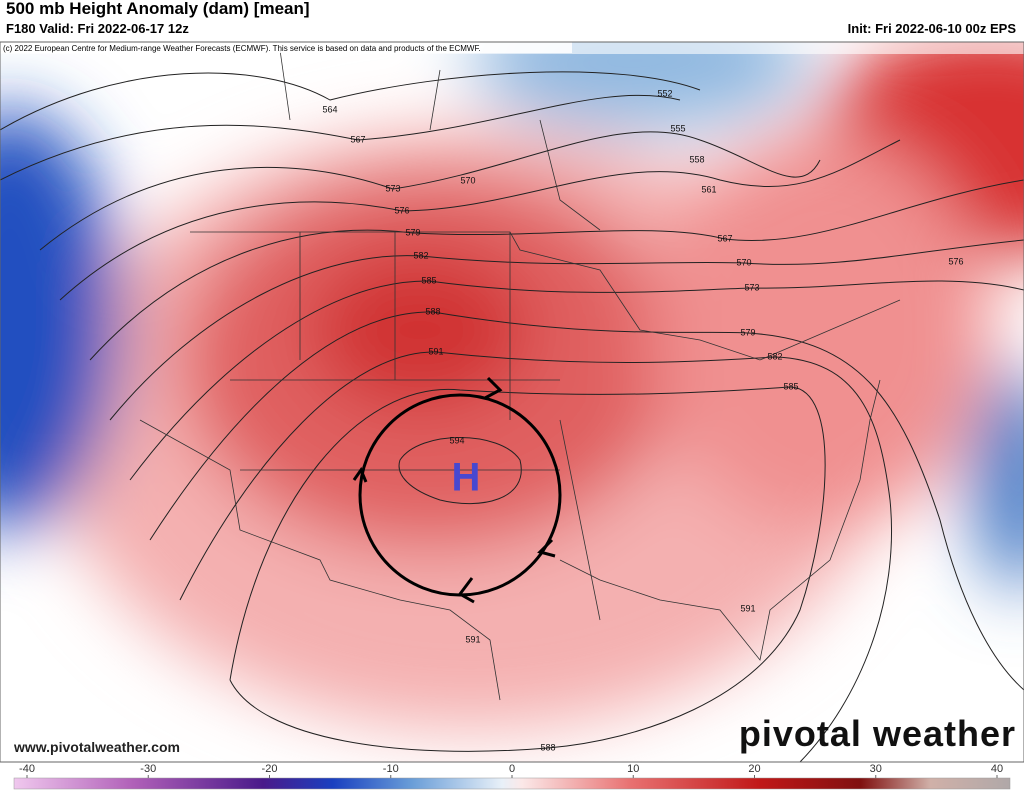 This screenshot has height=791, width=1024. I want to click on contour-label: 561, so click(708, 189).